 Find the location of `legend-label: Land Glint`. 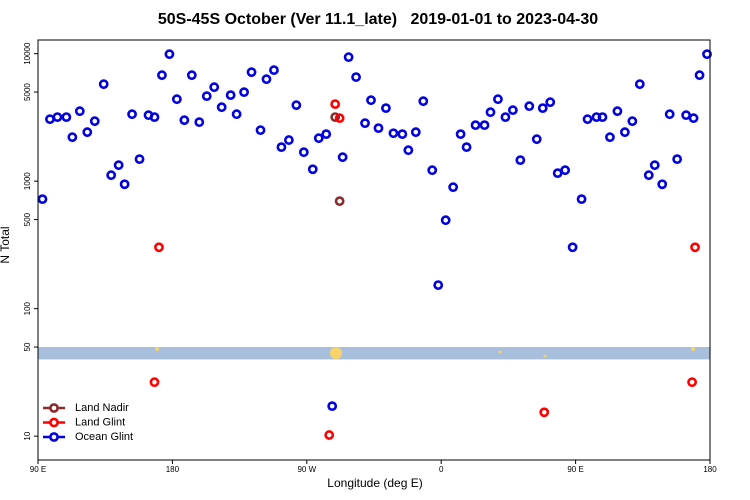

legend-label: Land Glint is located at coordinates (100, 422).